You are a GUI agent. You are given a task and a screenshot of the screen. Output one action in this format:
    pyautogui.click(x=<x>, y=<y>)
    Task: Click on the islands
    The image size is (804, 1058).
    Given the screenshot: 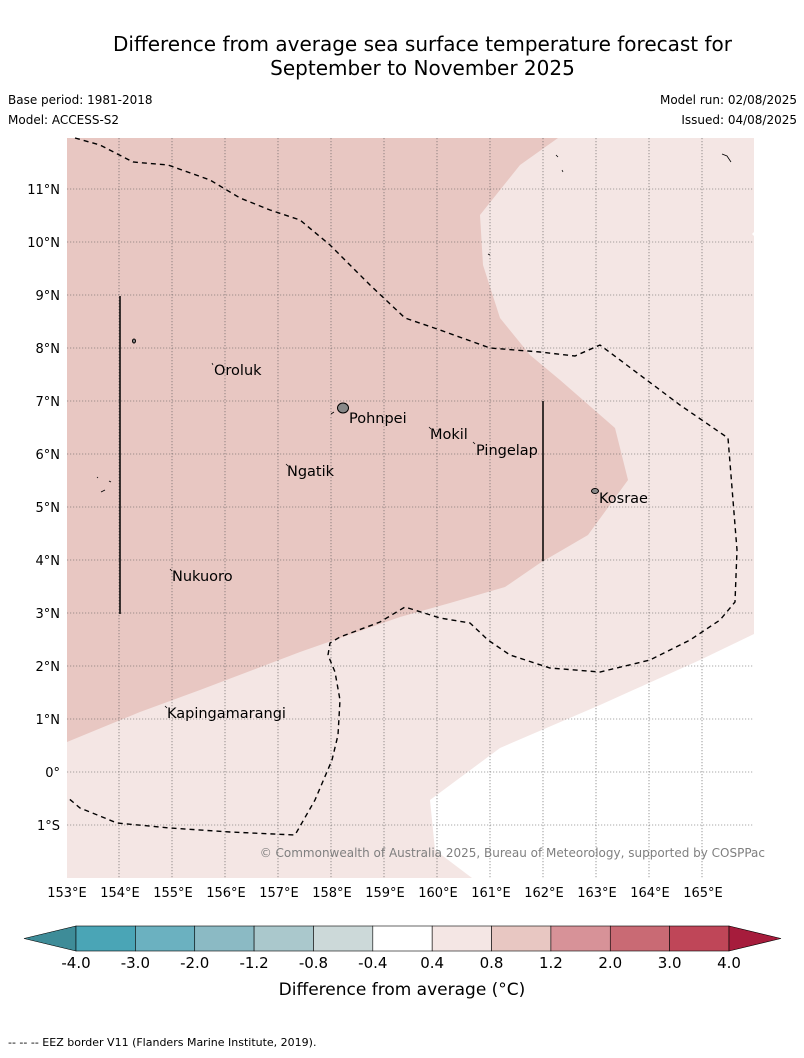 What is the action you would take?
    pyautogui.click(x=365, y=416)
    